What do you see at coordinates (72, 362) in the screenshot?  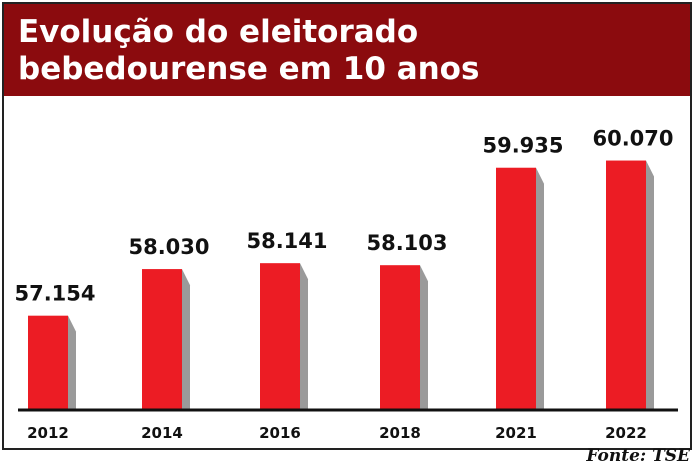 I see `bar-shadow-2012` at bounding box center [72, 362].